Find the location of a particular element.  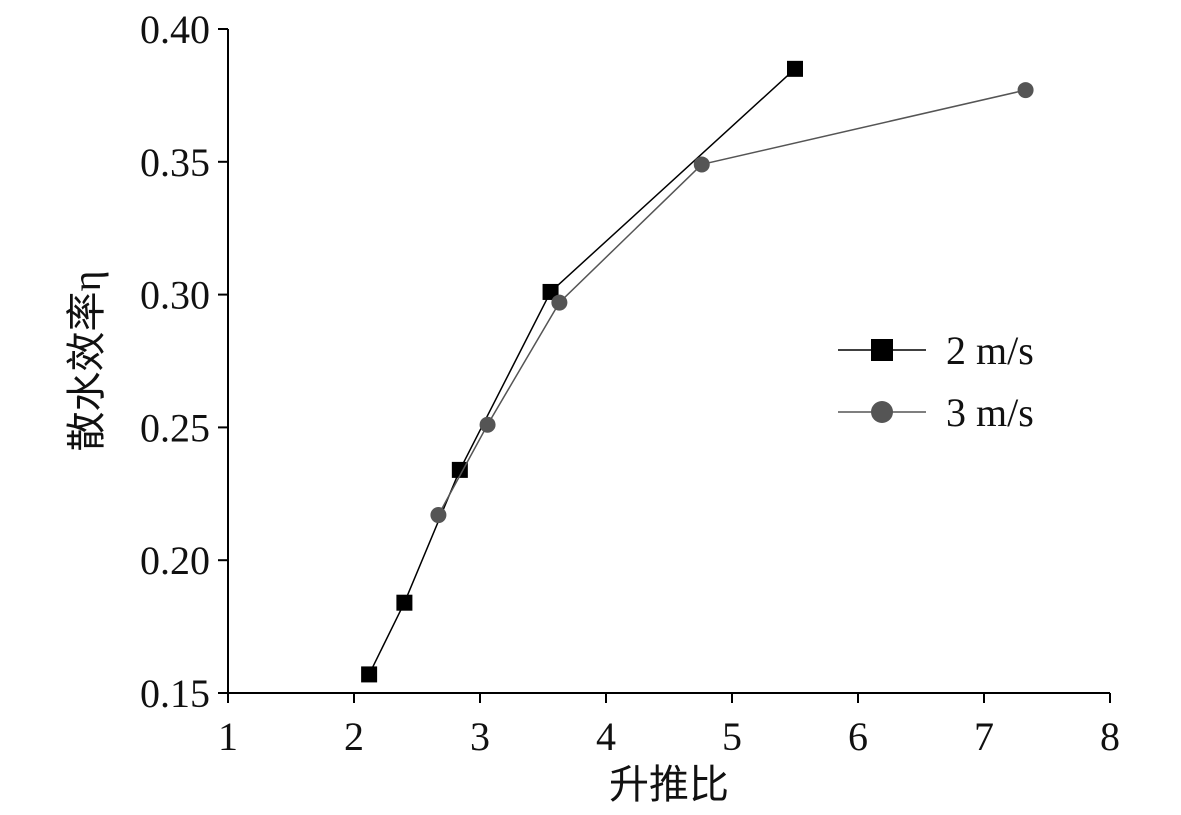

x-tick-label: 3 is located at coordinates (480, 736).